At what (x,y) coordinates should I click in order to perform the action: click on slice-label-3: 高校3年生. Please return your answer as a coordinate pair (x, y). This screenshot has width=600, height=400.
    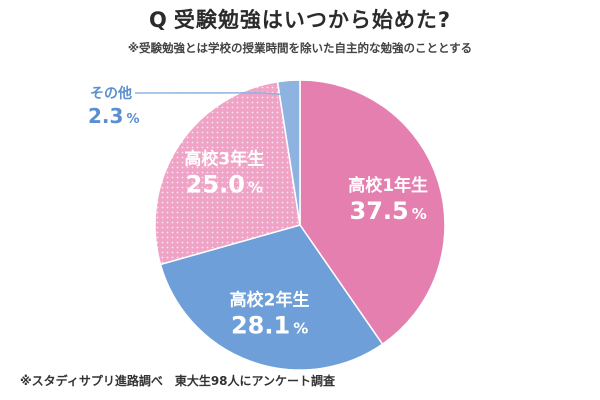
    Looking at the image, I should click on (224, 159).